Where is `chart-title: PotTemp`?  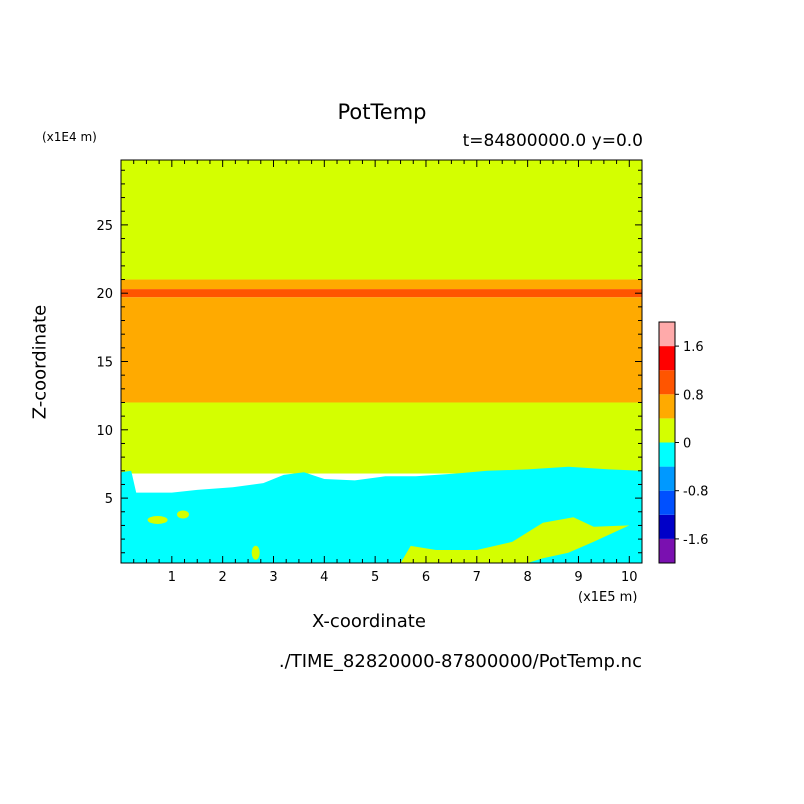
chart-title: PotTemp is located at coordinates (382, 112).